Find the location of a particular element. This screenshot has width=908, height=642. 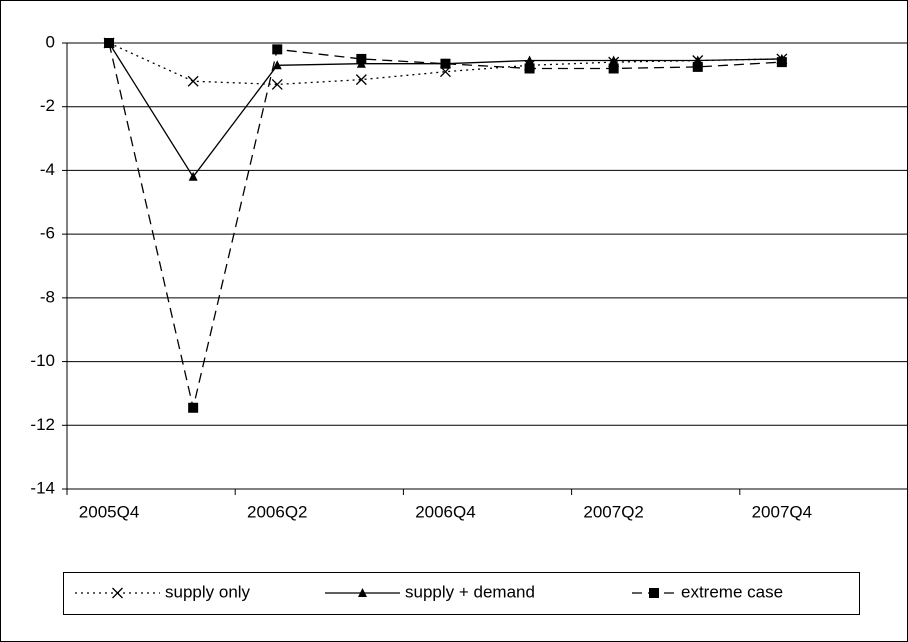

y-tick-label: -12 is located at coordinates (42, 424).